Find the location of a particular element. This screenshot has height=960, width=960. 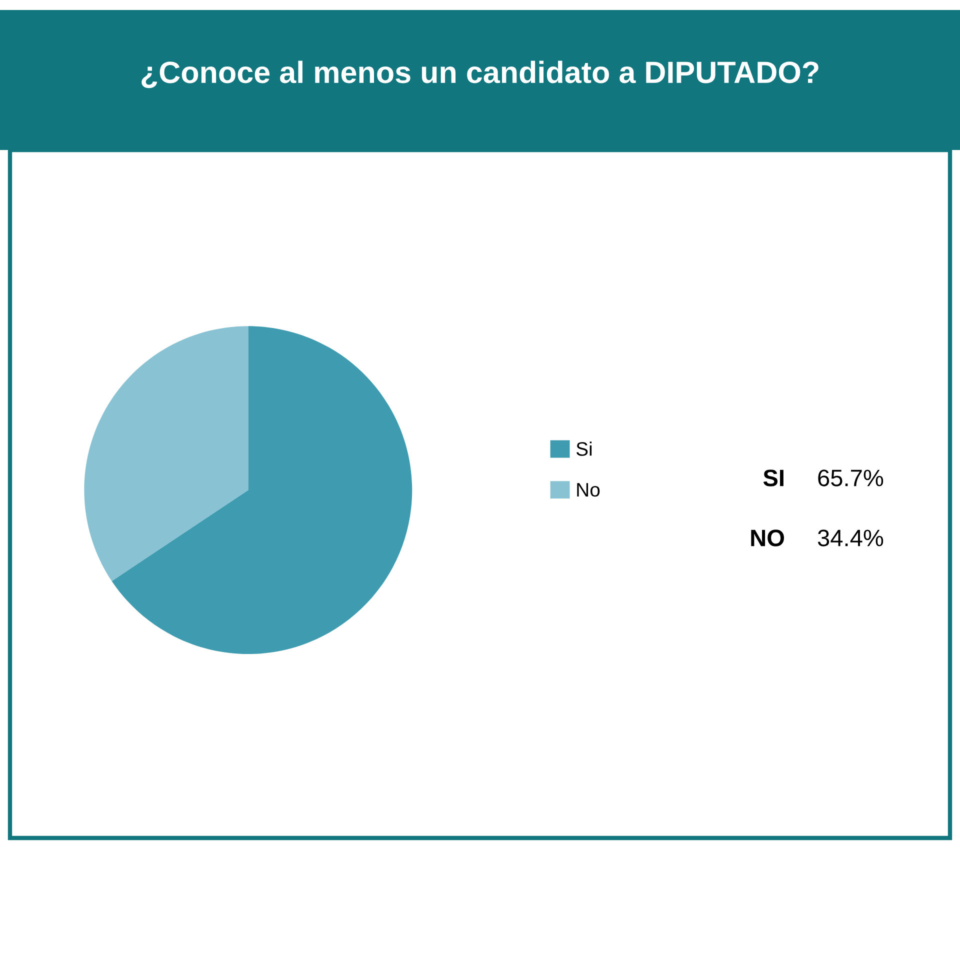

text: SI is located at coordinates (773, 478).